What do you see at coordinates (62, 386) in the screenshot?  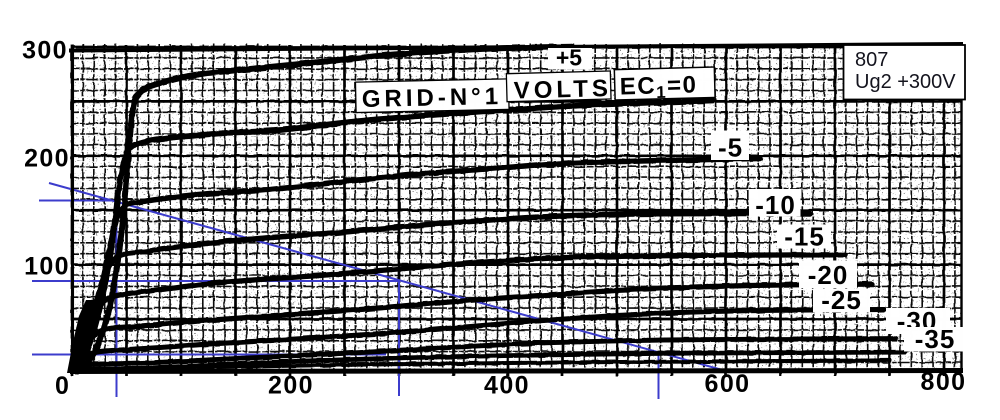 I see `svg-text: 0` at bounding box center [62, 386].